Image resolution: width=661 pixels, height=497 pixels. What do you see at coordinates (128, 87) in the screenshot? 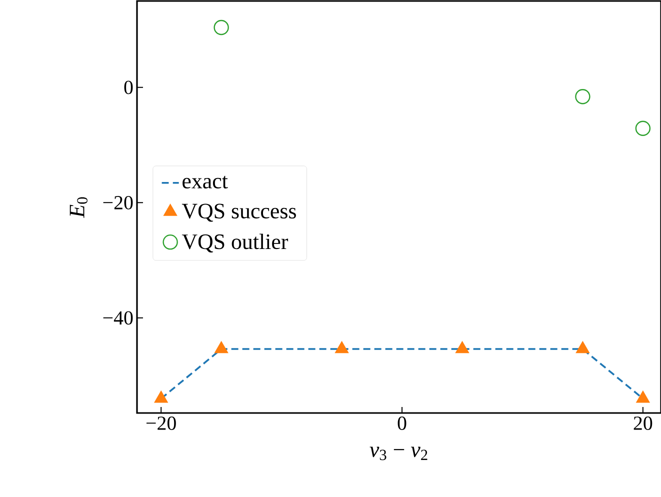
I see `y-tick-label: 0` at bounding box center [128, 87].